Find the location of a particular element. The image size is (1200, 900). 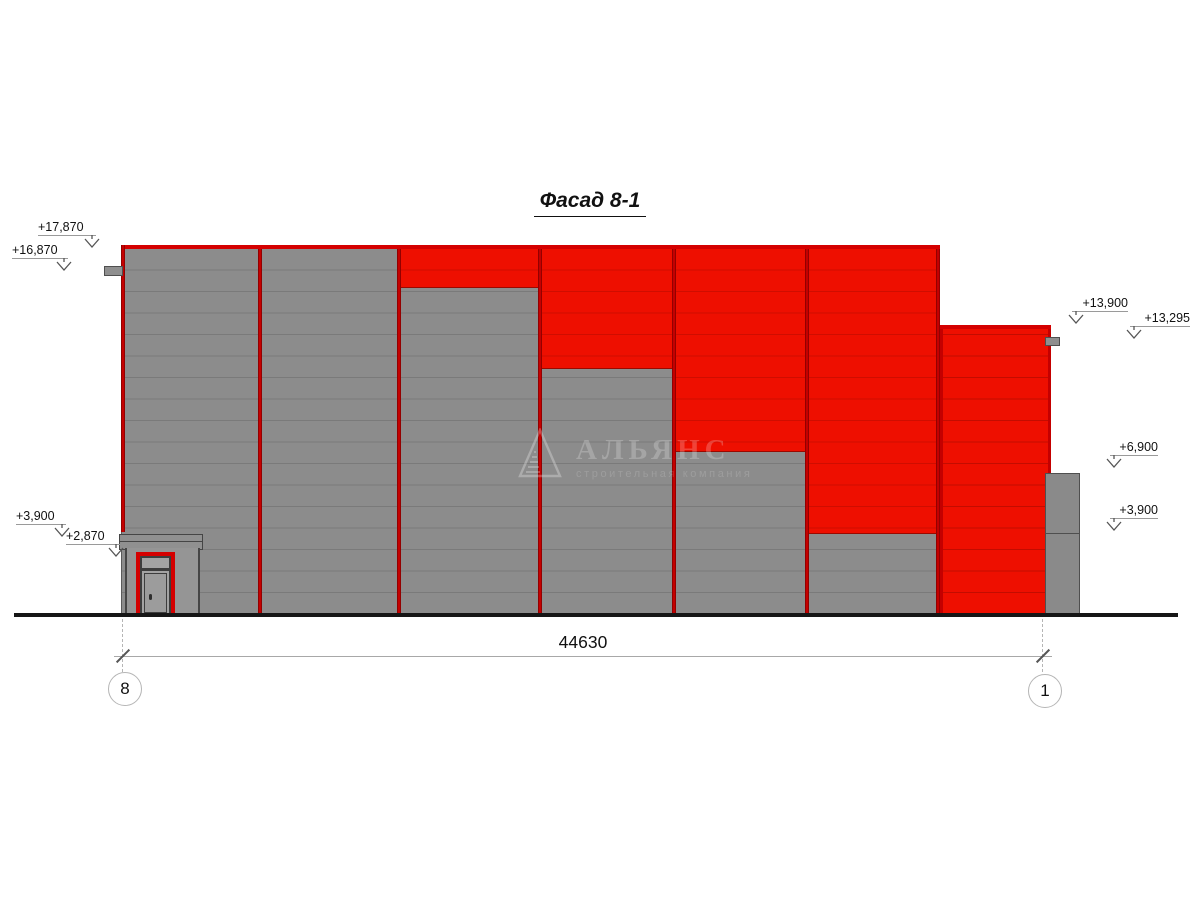

red-cladding-step-bay5 is located at coordinates (738, 350).